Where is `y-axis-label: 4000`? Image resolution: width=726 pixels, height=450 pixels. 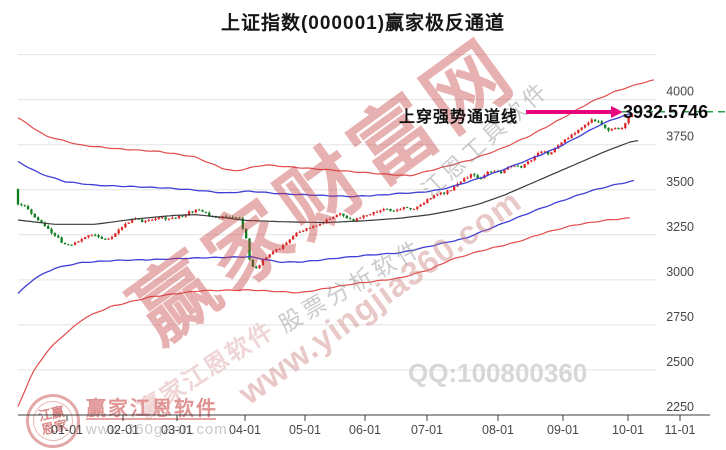 y-axis-label: 4000 is located at coordinates (680, 92).